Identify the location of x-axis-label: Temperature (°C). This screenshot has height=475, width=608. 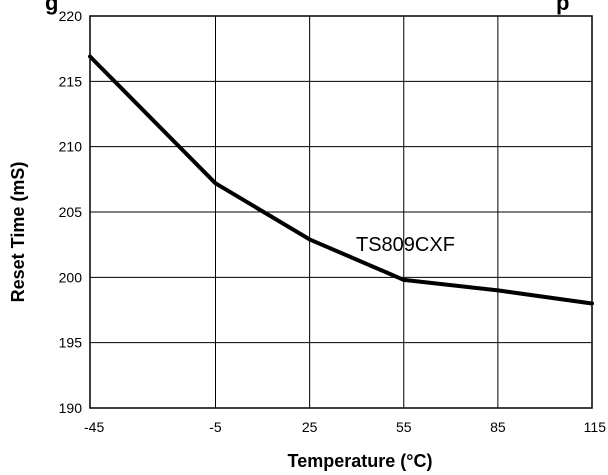
(360, 461).